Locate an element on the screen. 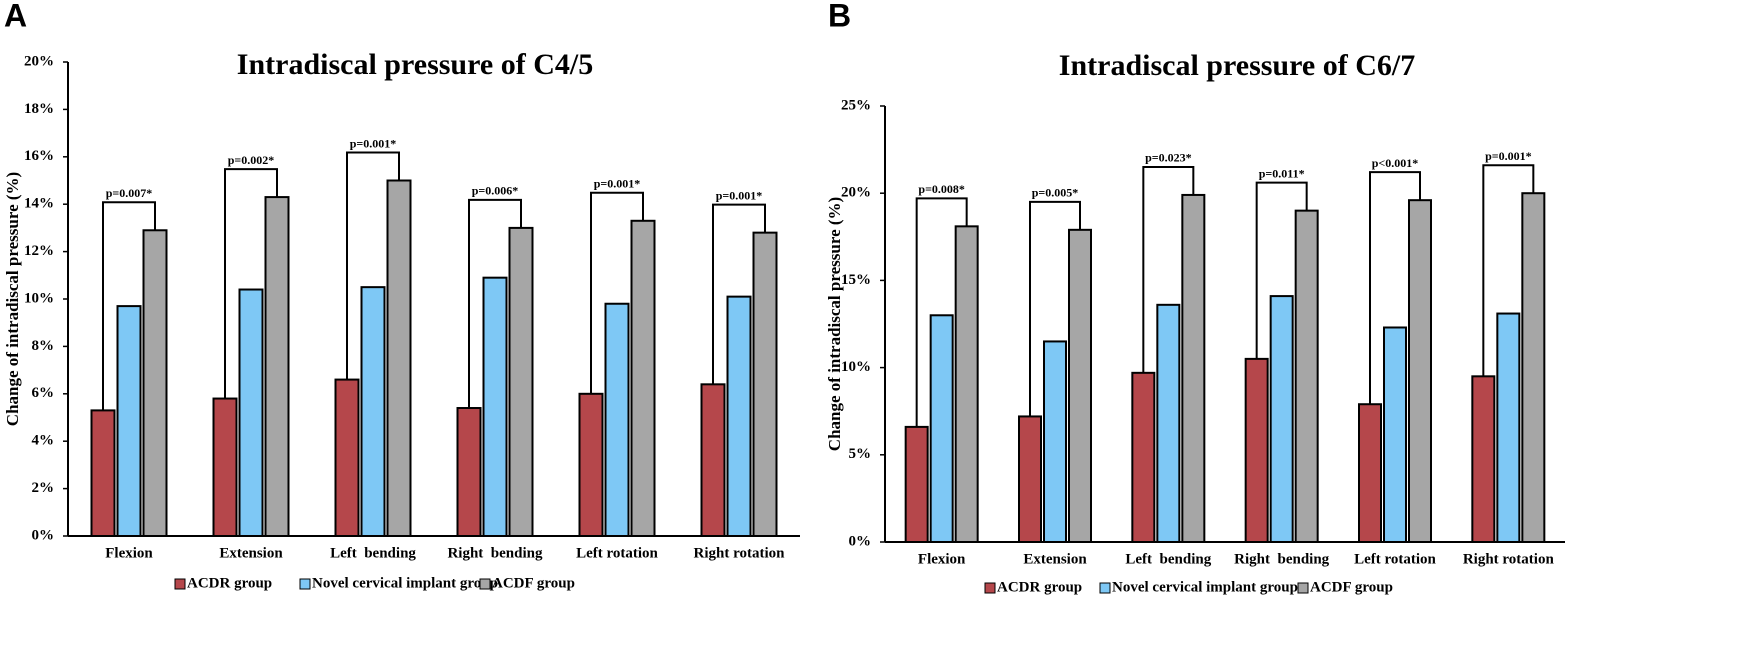 The width and height of the screenshot is (1748, 666). y-tick-label: 8% is located at coordinates (43, 346).